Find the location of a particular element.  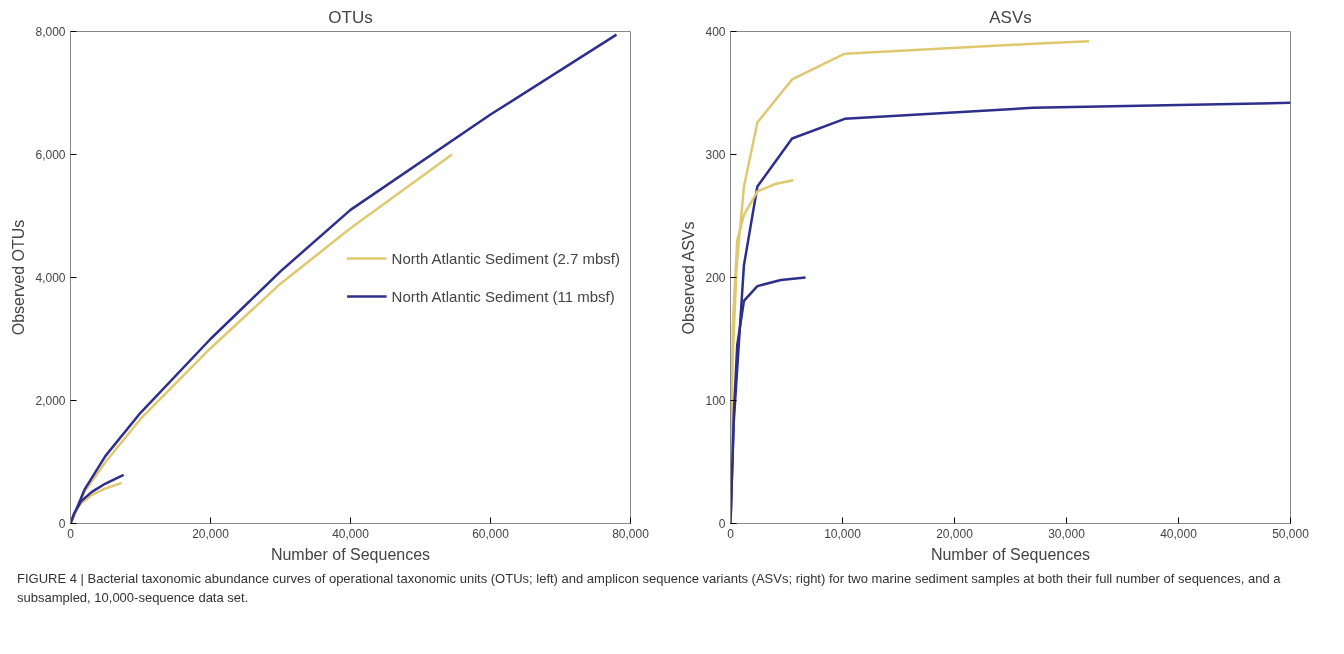

y-tick-label: 300 is located at coordinates (715, 155).